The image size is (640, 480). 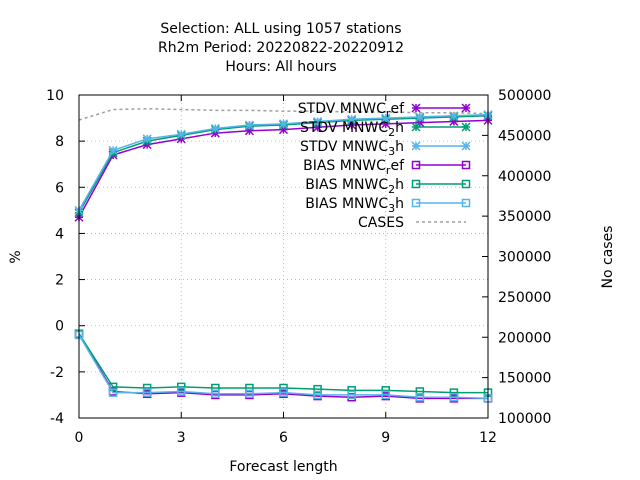 What do you see at coordinates (381, 223) in the screenshot?
I see `legend-label: CASES` at bounding box center [381, 223].